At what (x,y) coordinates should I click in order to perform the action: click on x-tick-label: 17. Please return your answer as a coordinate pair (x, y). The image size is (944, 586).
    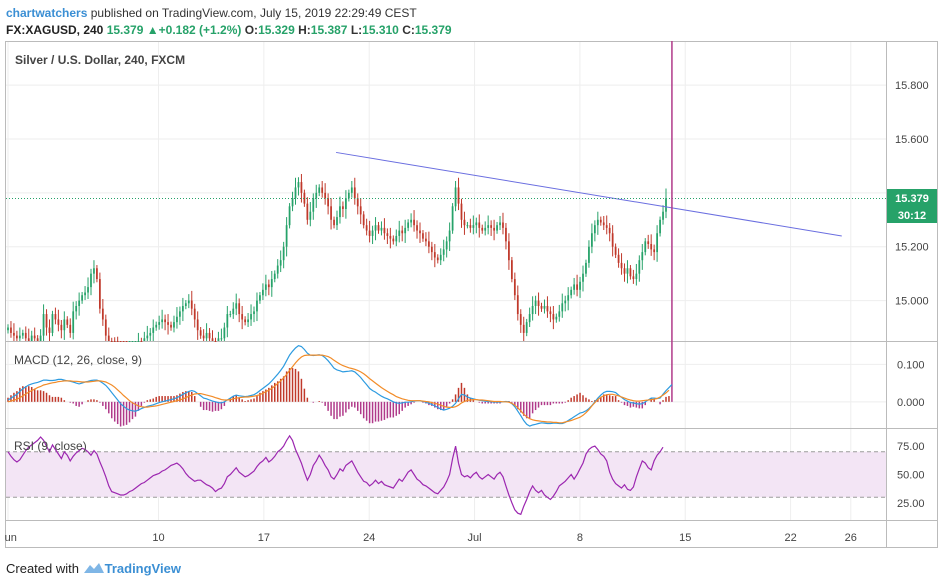
    Looking at the image, I should click on (264, 538).